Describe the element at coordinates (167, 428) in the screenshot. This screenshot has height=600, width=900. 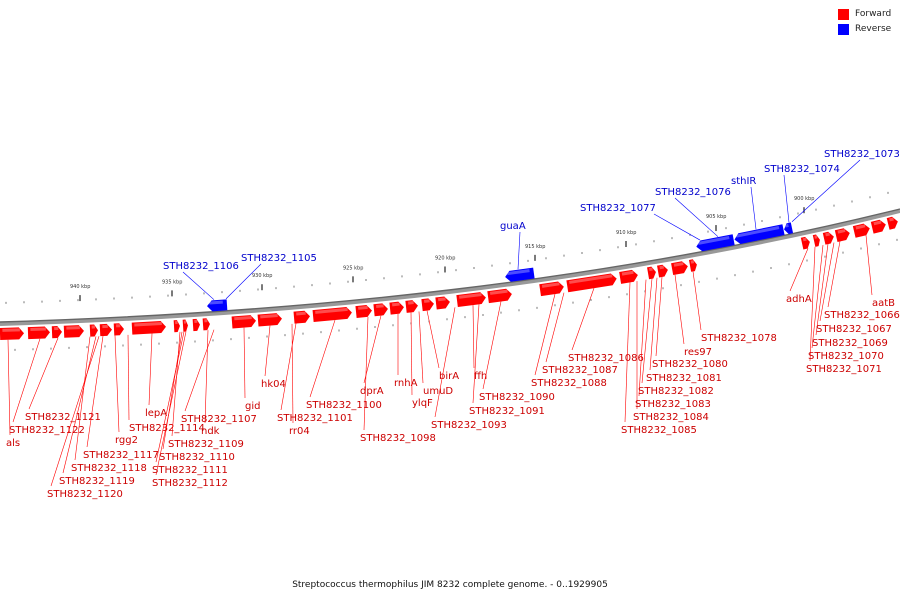
I see `forward-gene-label: STH8232_1114` at that location.